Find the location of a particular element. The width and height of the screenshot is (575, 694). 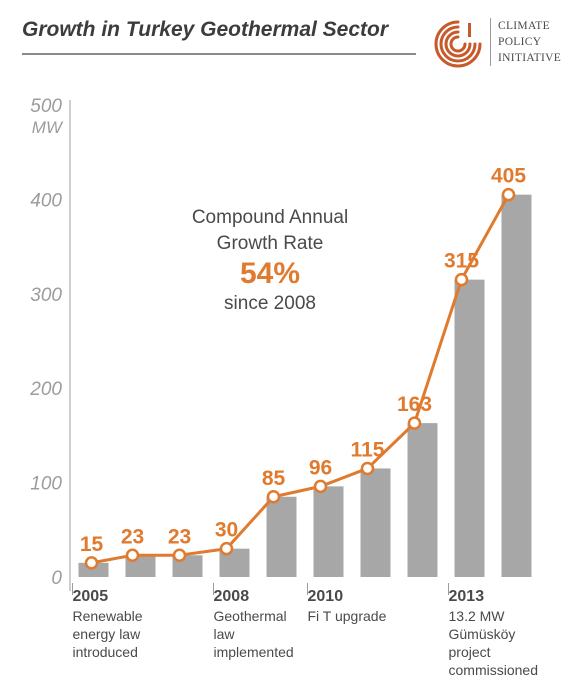

cagr-line2: Growth Rate is located at coordinates (270, 243).